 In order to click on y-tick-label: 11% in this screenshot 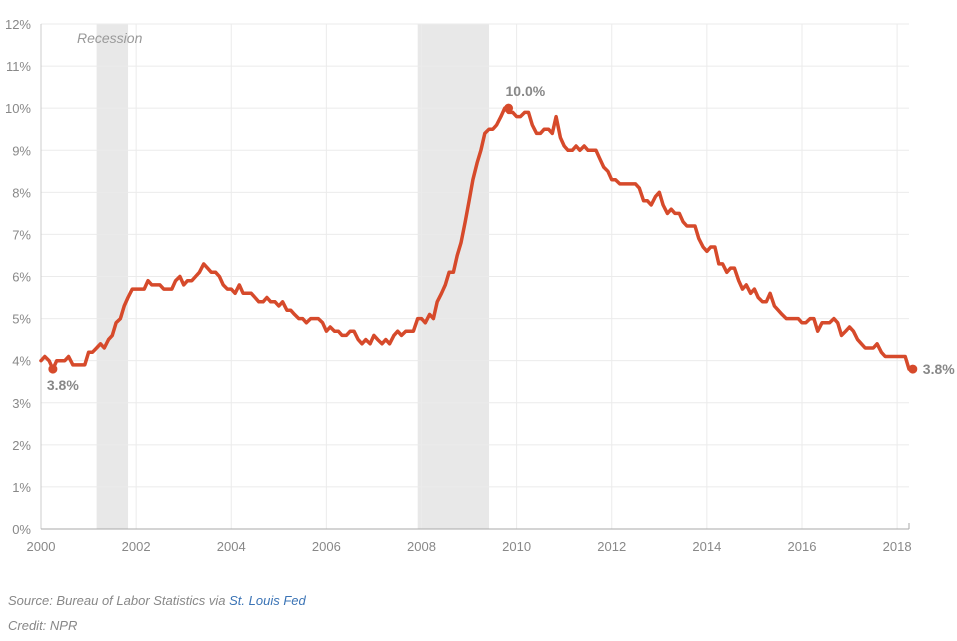, I will do `click(18, 66)`.